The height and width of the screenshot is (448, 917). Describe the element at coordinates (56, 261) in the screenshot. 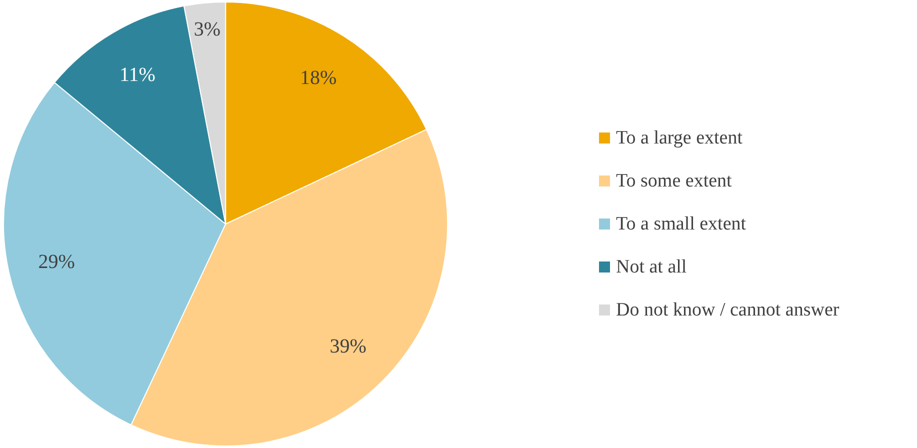

I see `data-label: 29%` at that location.